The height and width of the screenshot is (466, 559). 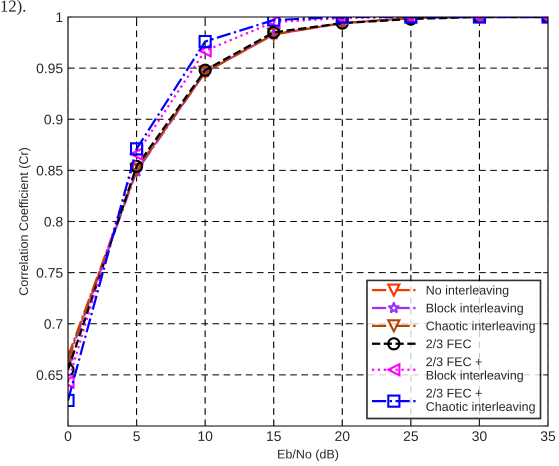 What do you see at coordinates (479, 436) in the screenshot?
I see `x-tick-label: 30` at bounding box center [479, 436].